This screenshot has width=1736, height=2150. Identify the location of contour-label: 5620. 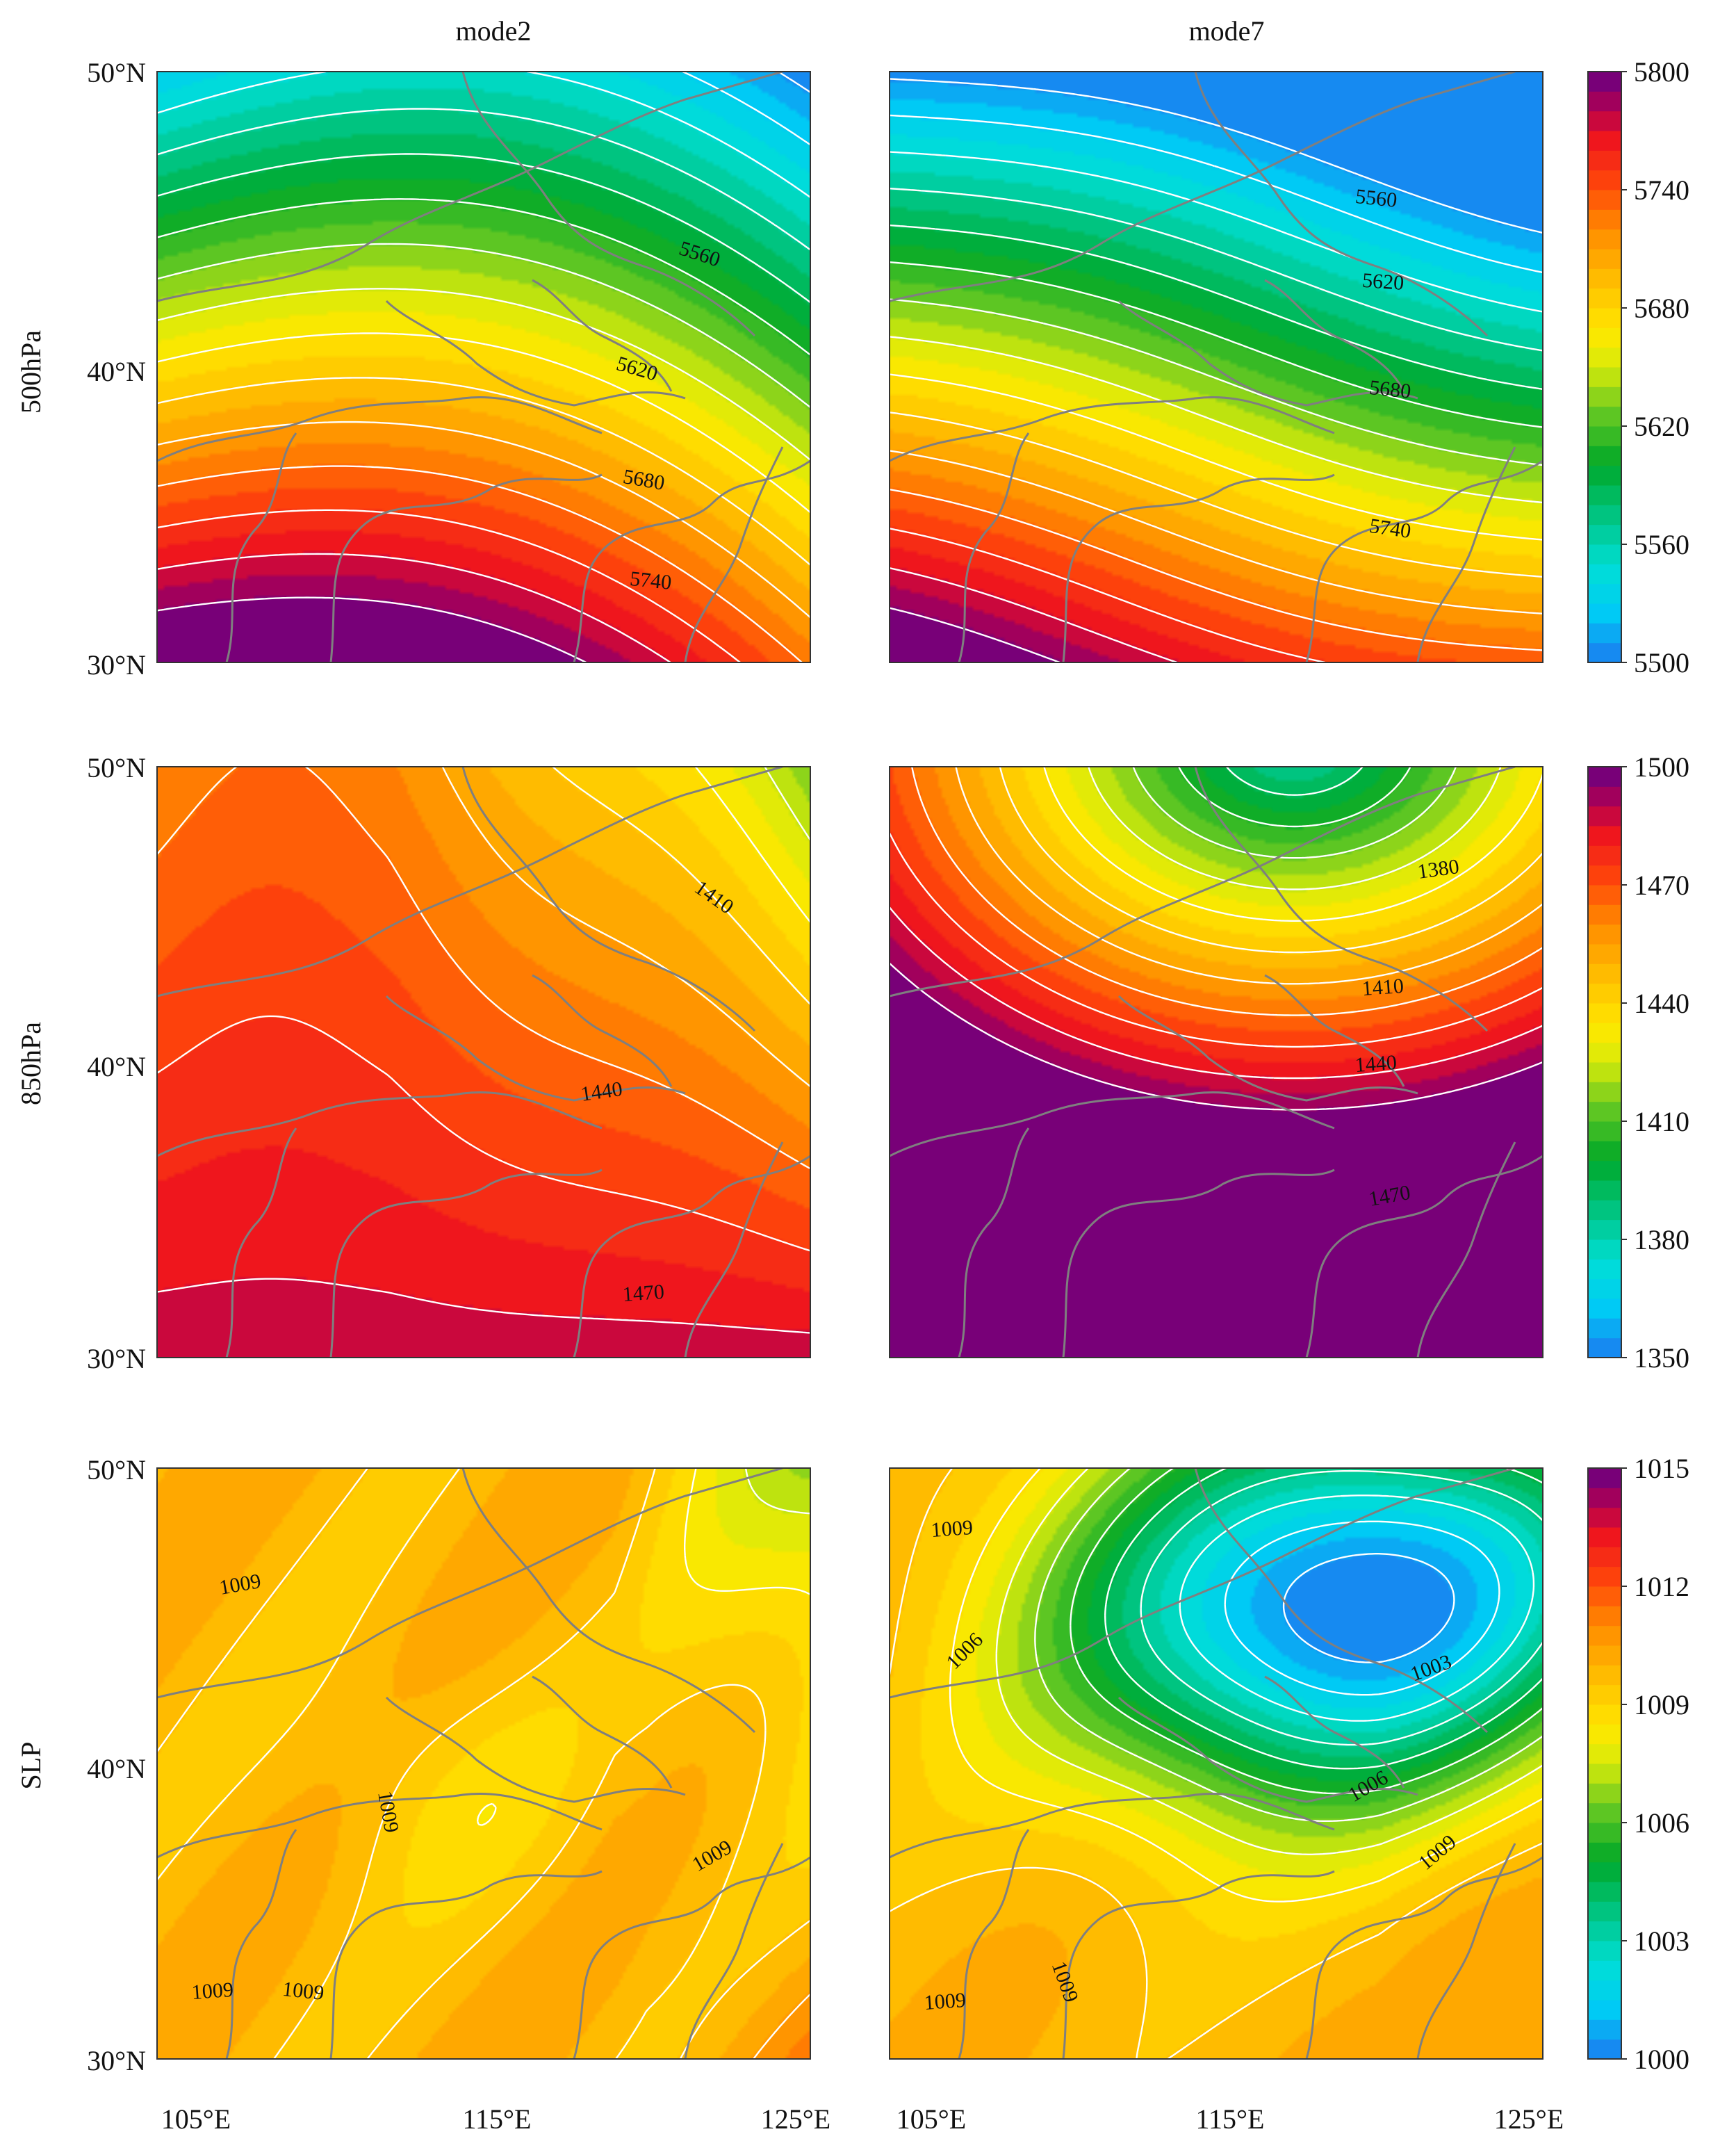
(1383, 282).